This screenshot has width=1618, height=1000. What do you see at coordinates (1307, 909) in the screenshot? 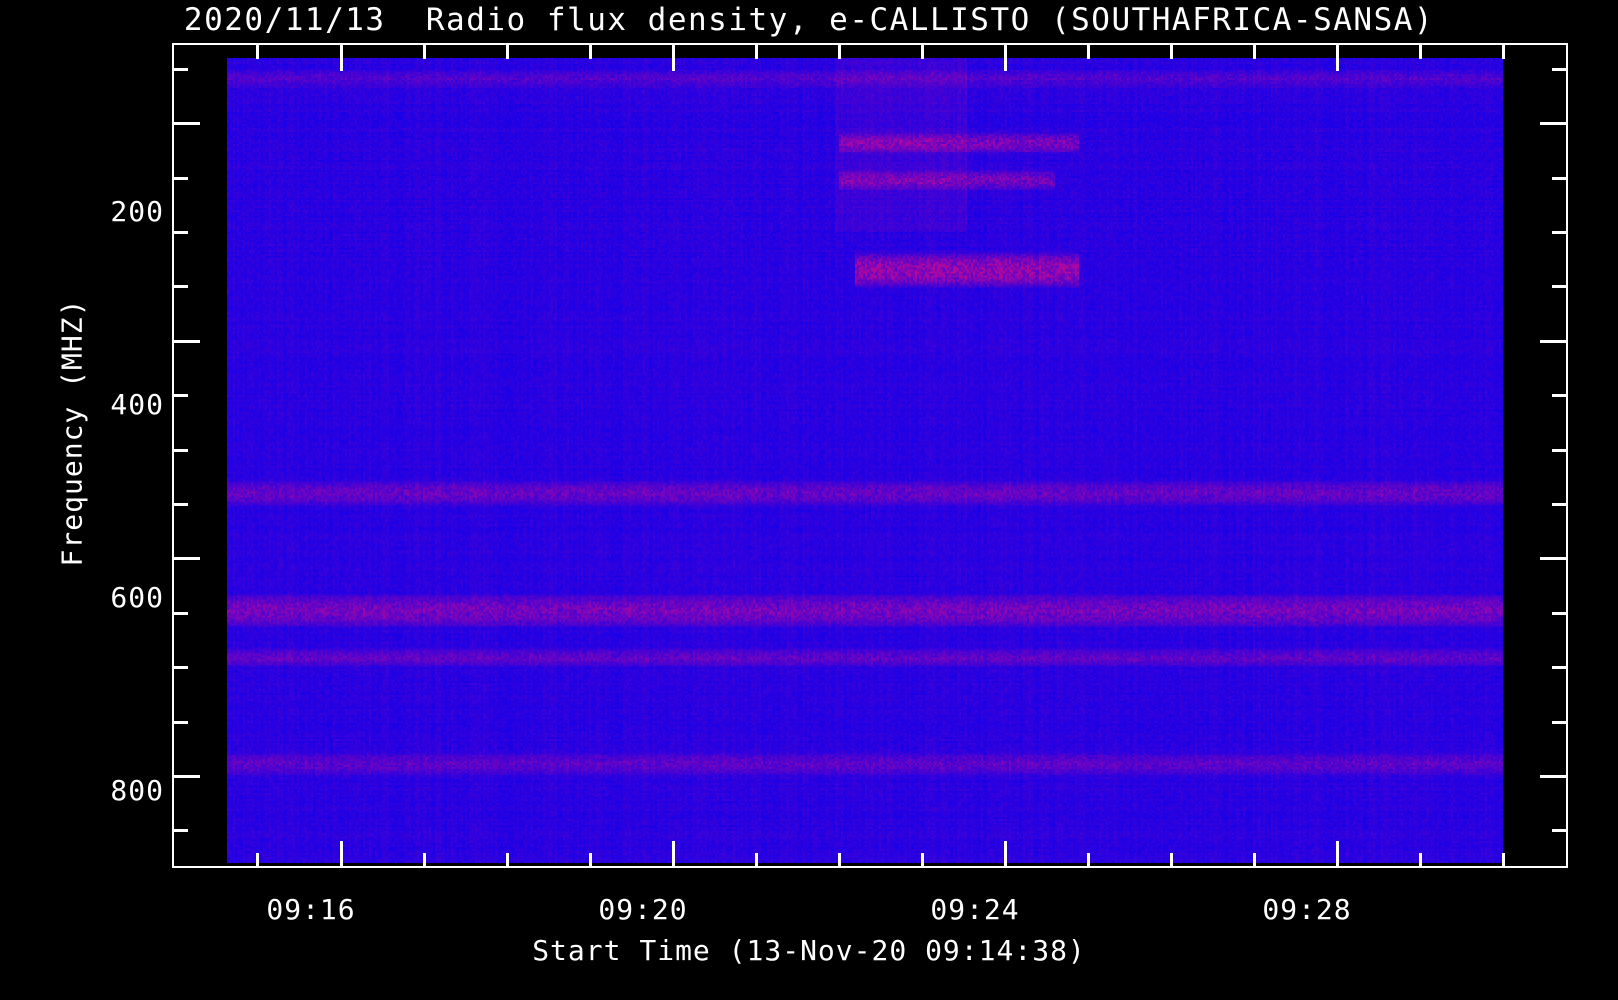
I see `x-tick-label-0928: 09:28` at bounding box center [1307, 909].